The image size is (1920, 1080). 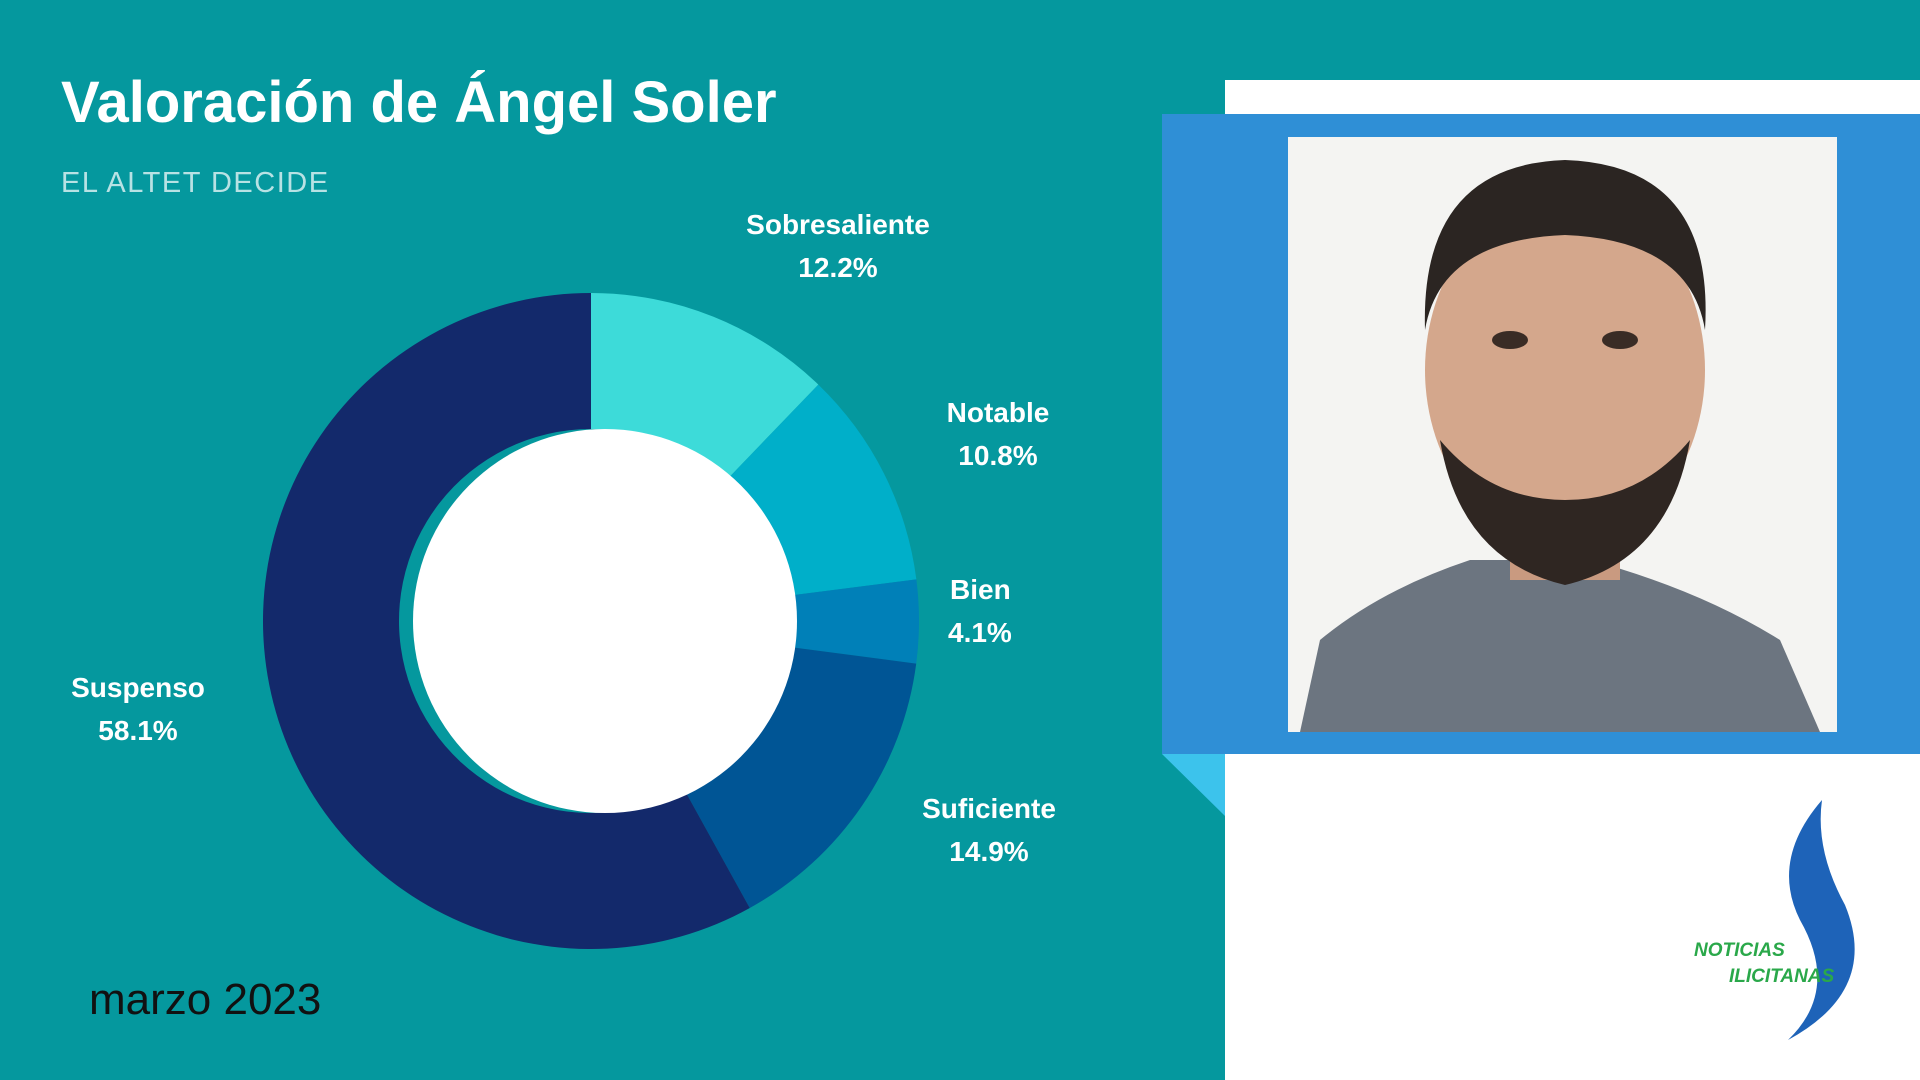 What do you see at coordinates (989, 808) in the screenshot?
I see `segment-label: Suficiente` at bounding box center [989, 808].